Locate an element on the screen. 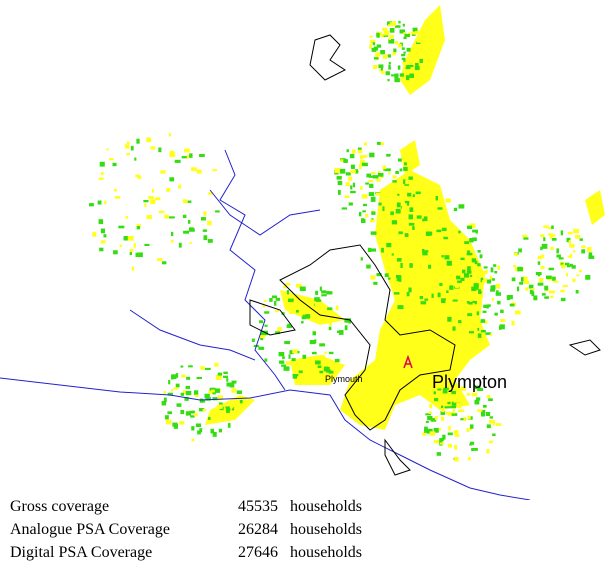  river is located at coordinates (252, 270).